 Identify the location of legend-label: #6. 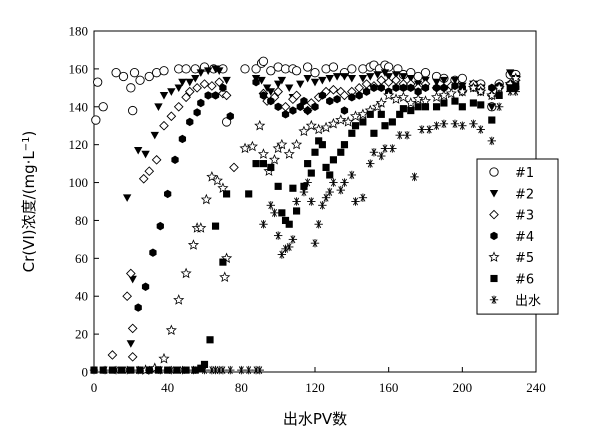
(524, 280).